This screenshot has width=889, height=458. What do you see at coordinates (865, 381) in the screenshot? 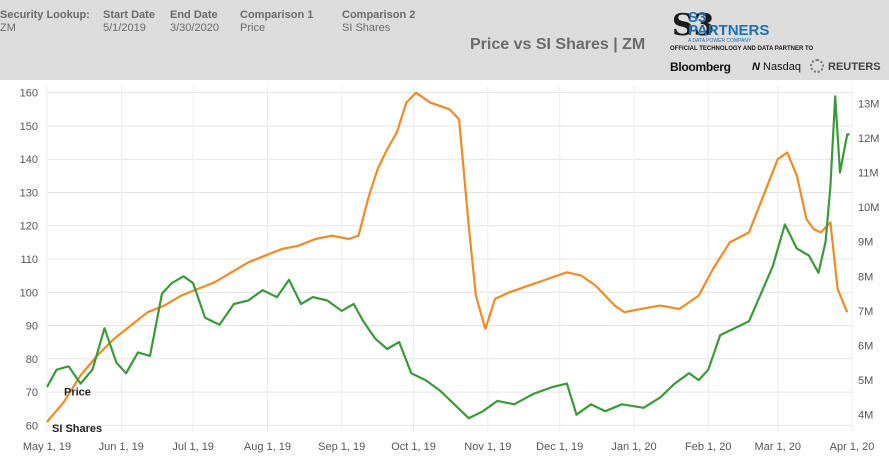
I see `right-tick-label: 5M` at bounding box center [865, 381].